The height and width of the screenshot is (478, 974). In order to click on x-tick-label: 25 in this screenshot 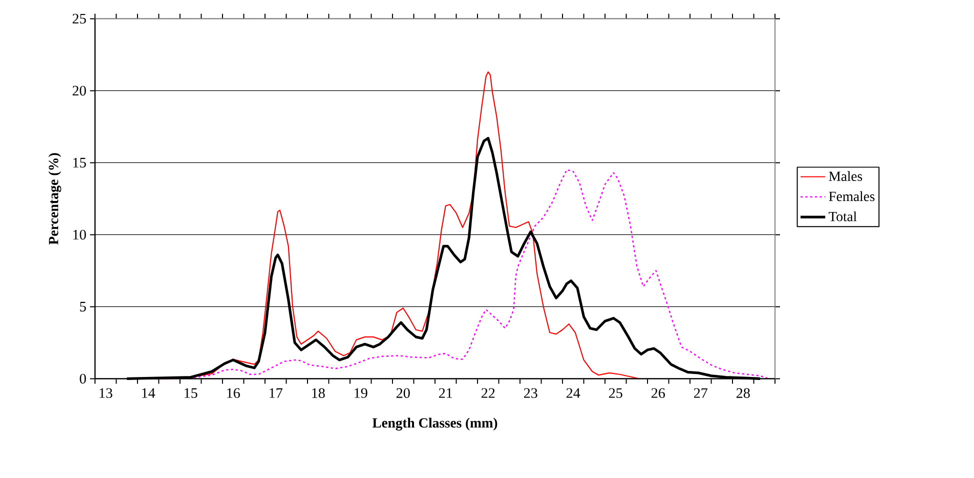, I will do `click(615, 393)`.